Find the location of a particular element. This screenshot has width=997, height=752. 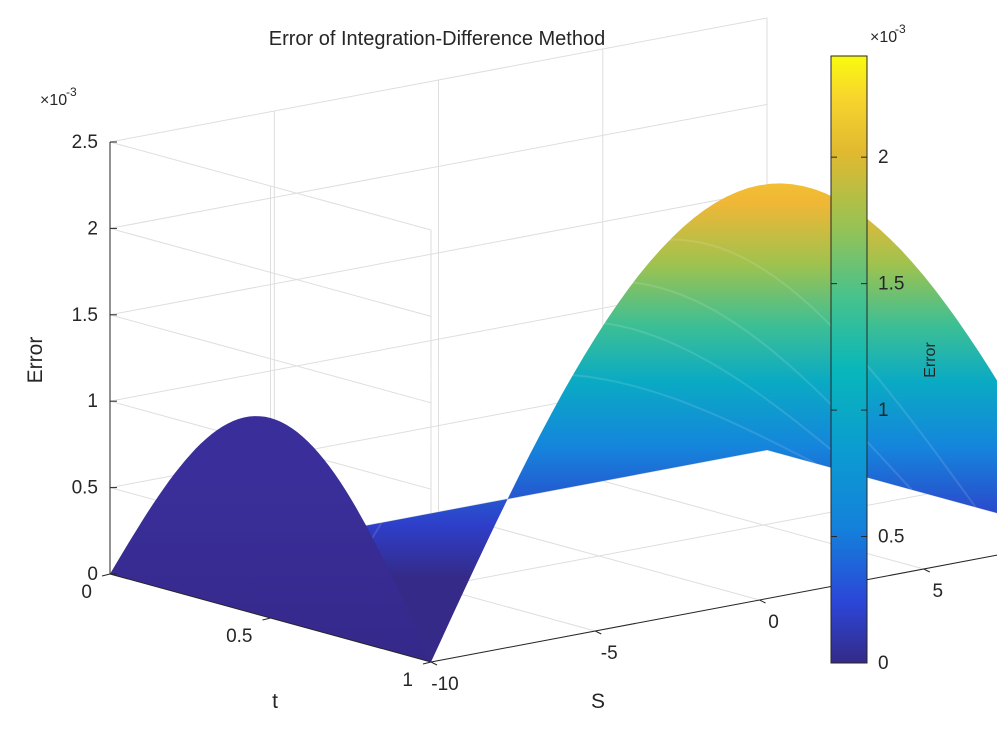

colorbar-exponent-base: ×10 is located at coordinates (883, 37).